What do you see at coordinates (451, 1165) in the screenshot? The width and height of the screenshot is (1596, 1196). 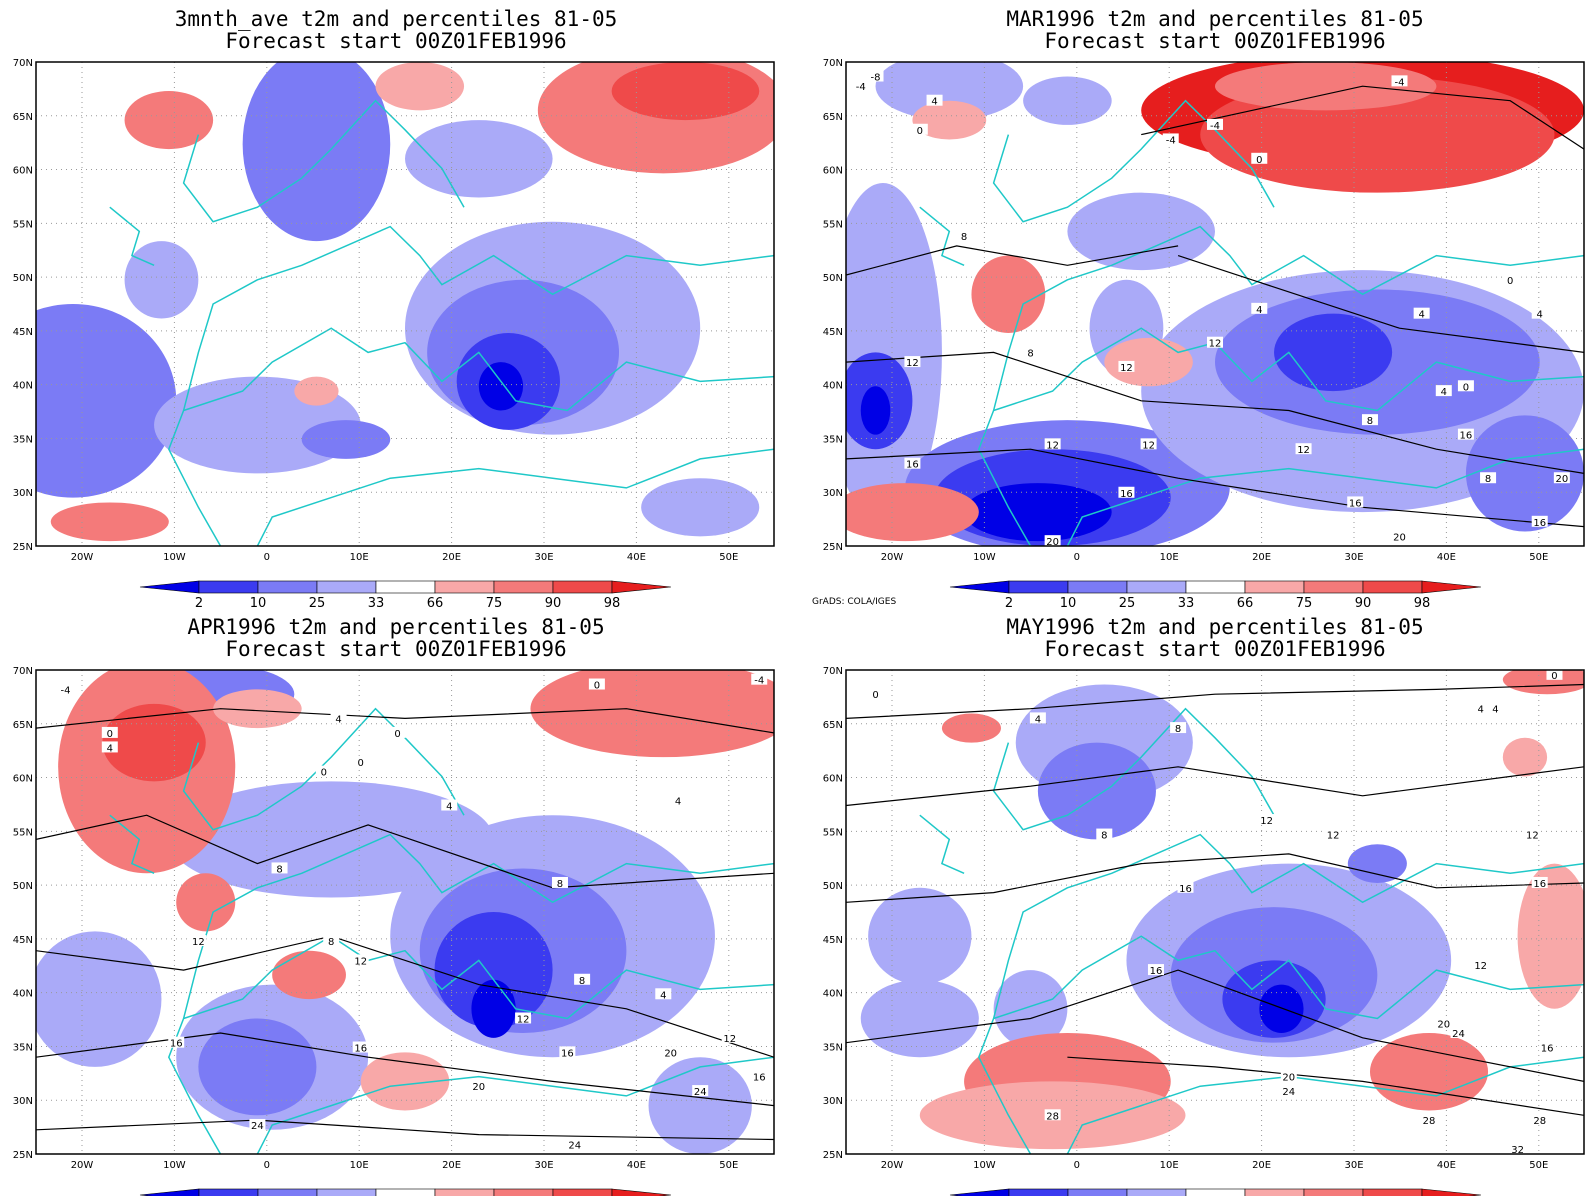 I see `lon-tick-label: 20E` at bounding box center [451, 1165].